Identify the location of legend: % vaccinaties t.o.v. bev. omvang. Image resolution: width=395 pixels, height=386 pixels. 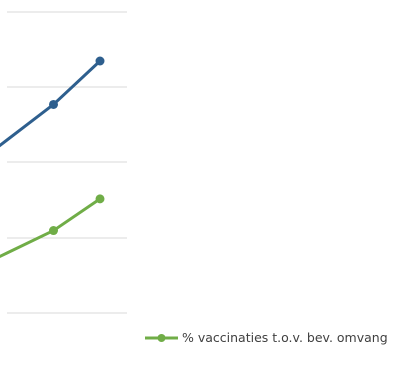
(266, 337).